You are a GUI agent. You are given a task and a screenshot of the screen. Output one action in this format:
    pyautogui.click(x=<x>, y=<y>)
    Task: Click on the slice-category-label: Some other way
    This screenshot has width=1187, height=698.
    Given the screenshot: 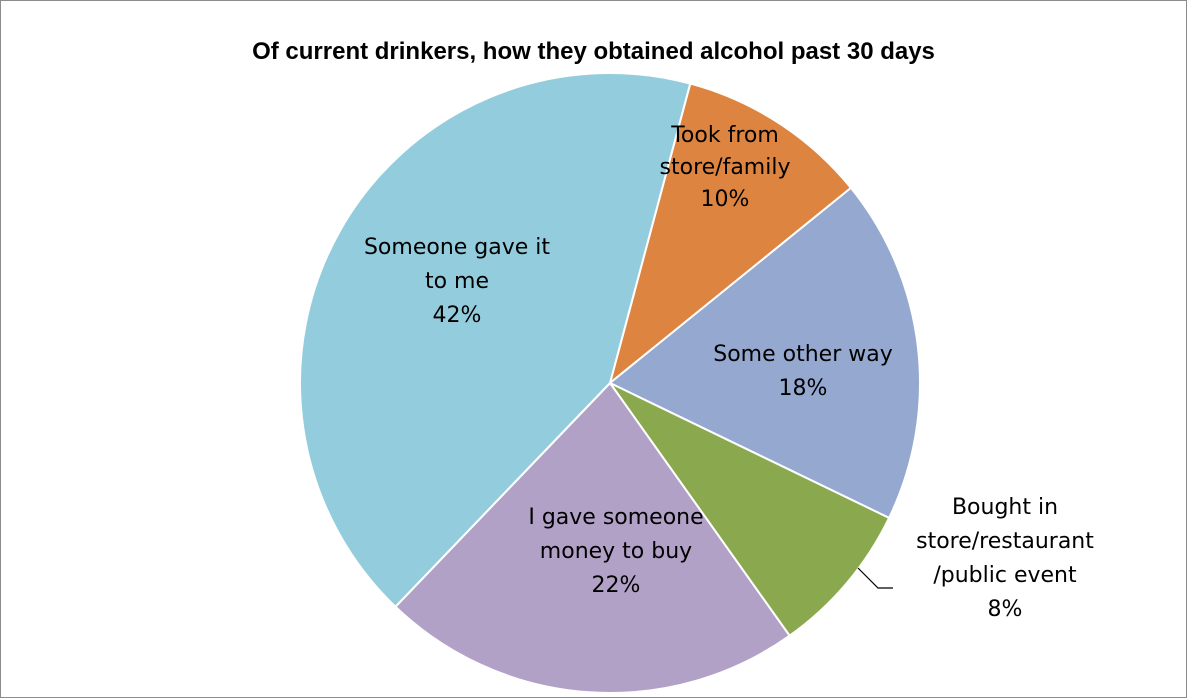 What is the action you would take?
    pyautogui.click(x=802, y=354)
    